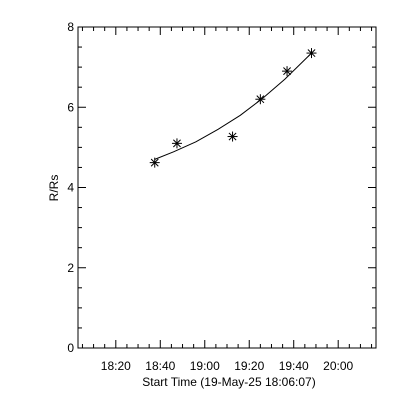  Describe the element at coordinates (338, 366) in the screenshot. I see `x-tick-label: 20:00` at that location.